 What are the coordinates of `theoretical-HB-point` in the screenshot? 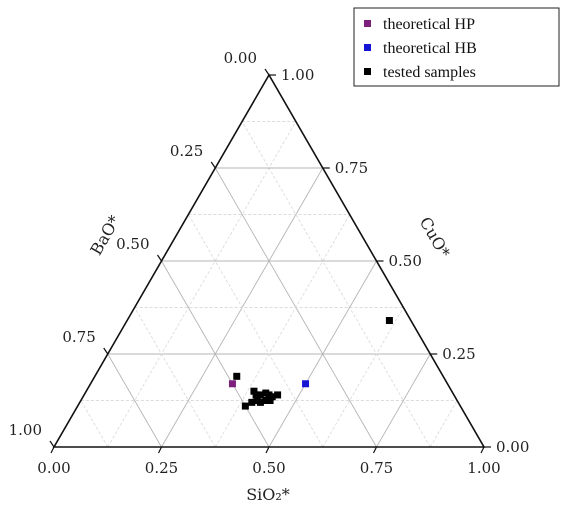 It's located at (306, 384).